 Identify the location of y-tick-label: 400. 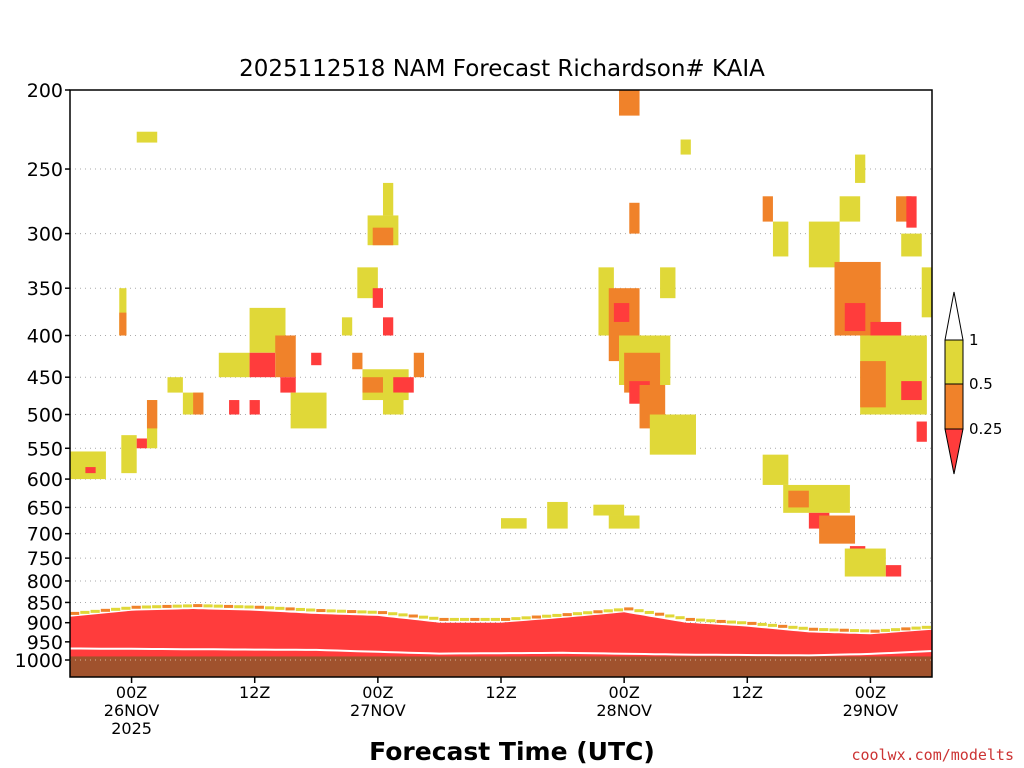
(45, 336).